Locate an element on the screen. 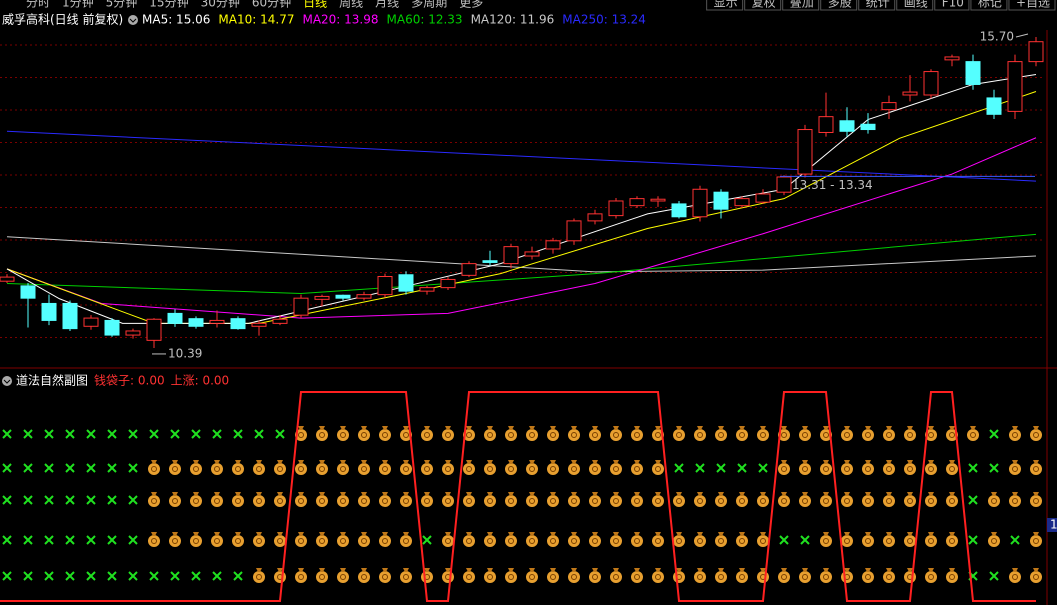 The width and height of the screenshot is (1057, 605). period-tab: 15分钟 is located at coordinates (168, 5).